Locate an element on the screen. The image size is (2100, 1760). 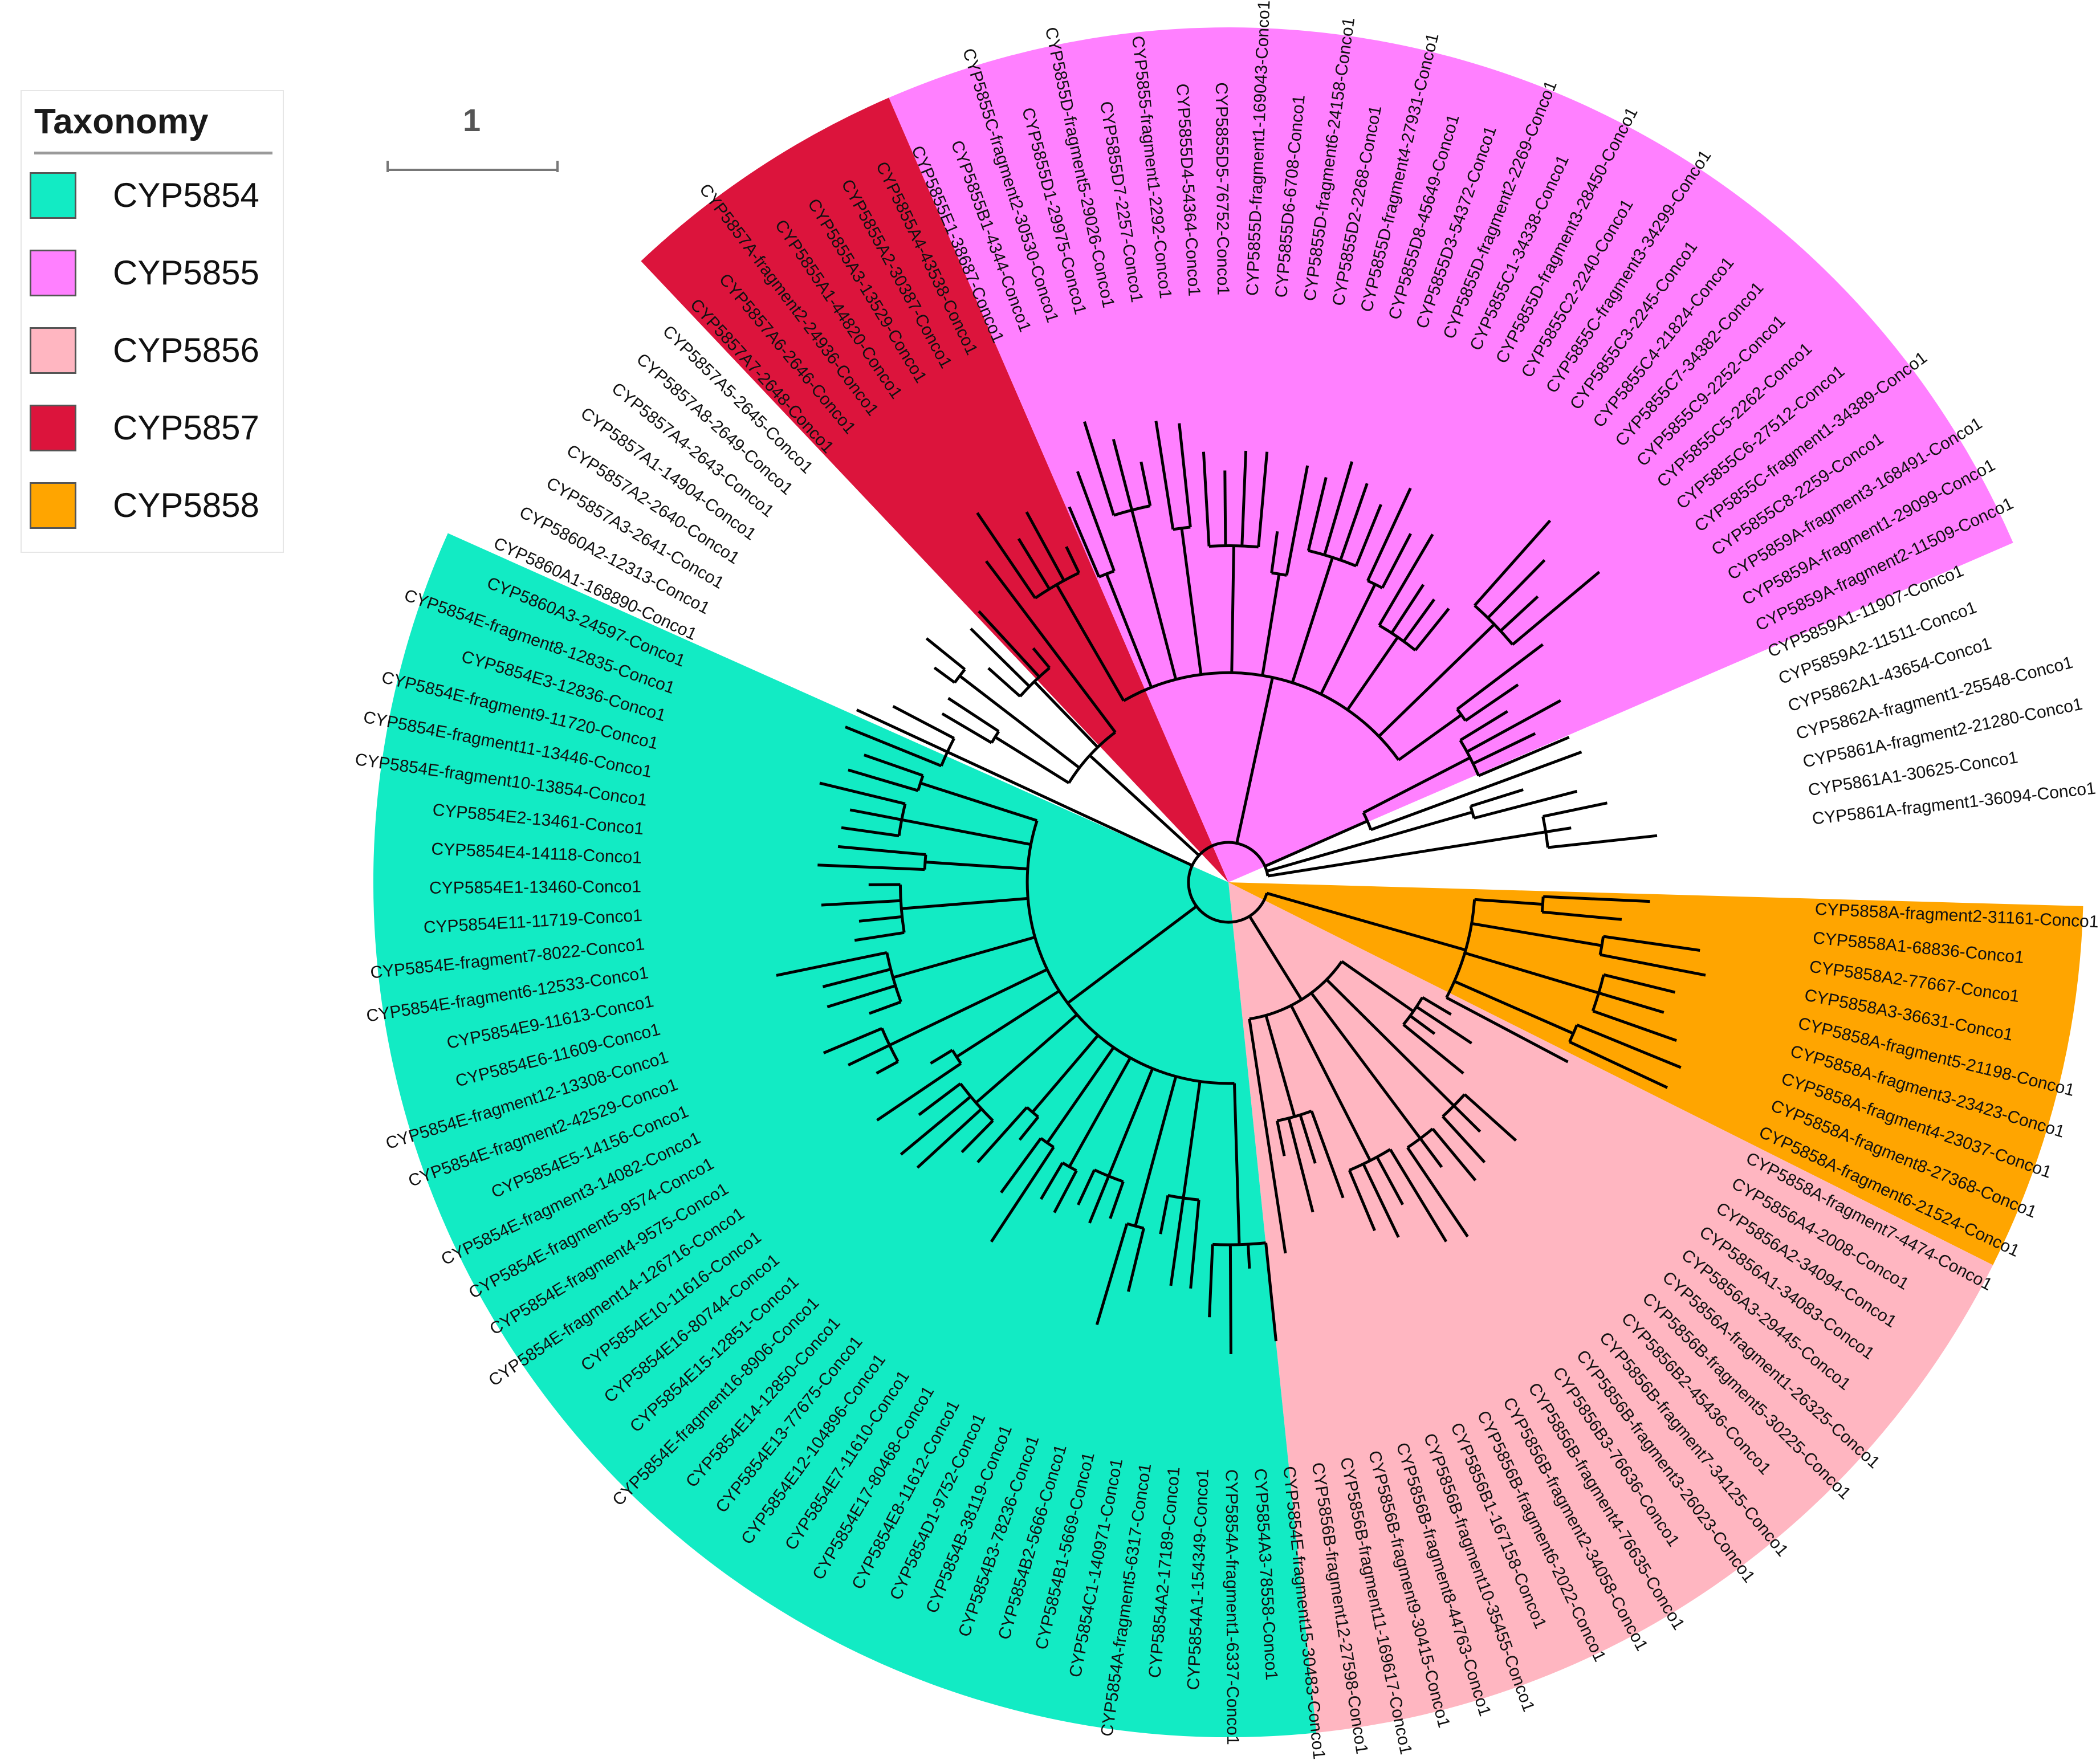
scale-bar-label: 1 is located at coordinates (472, 120).